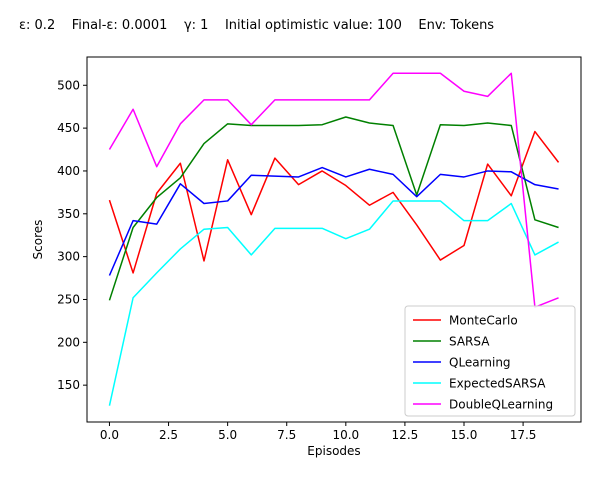  Describe the element at coordinates (68, 171) in the screenshot. I see `y-tick-label: 400` at that location.